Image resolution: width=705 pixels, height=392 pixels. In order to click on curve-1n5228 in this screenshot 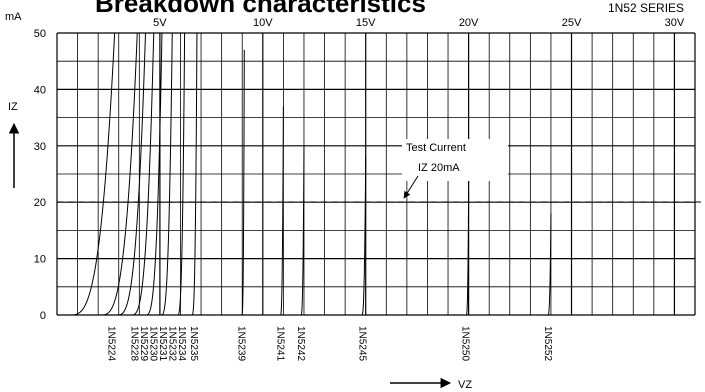, I will do `click(119, 174)`.